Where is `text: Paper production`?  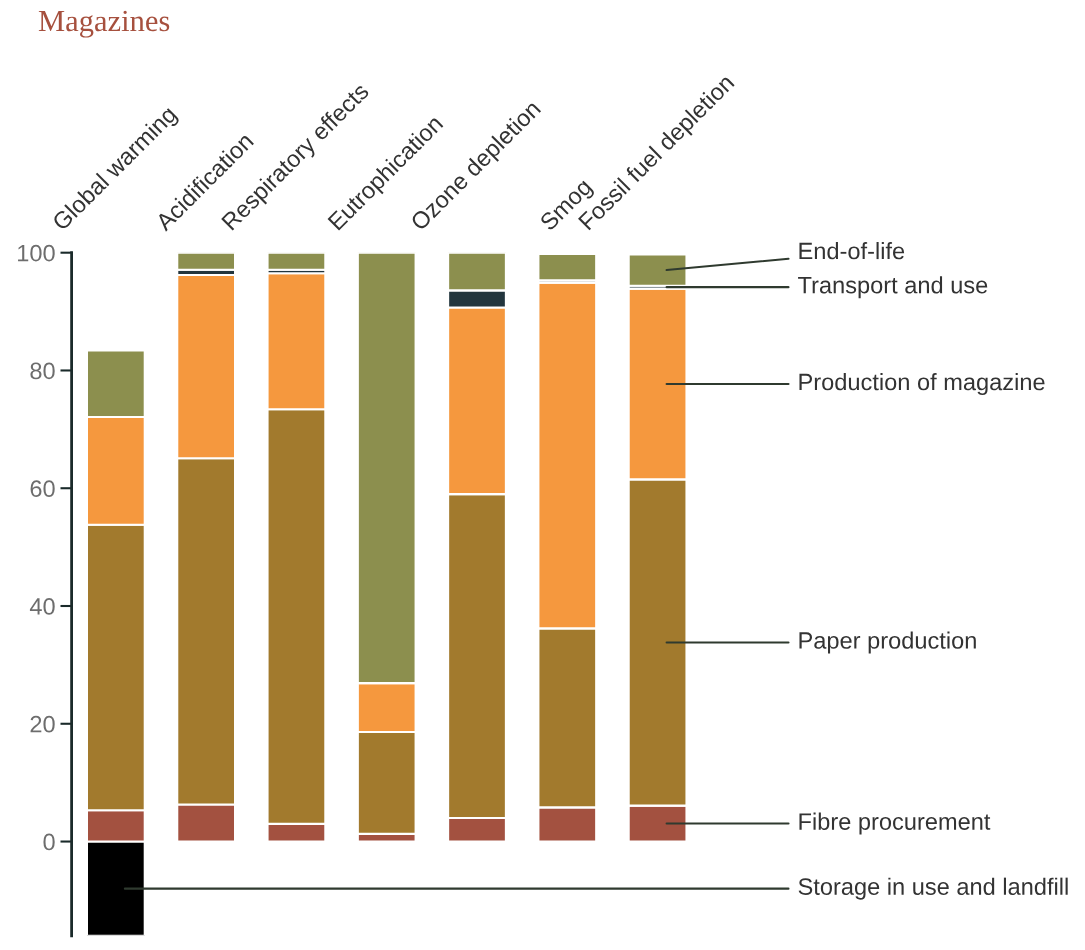
text: Paper production is located at coordinates (887, 642).